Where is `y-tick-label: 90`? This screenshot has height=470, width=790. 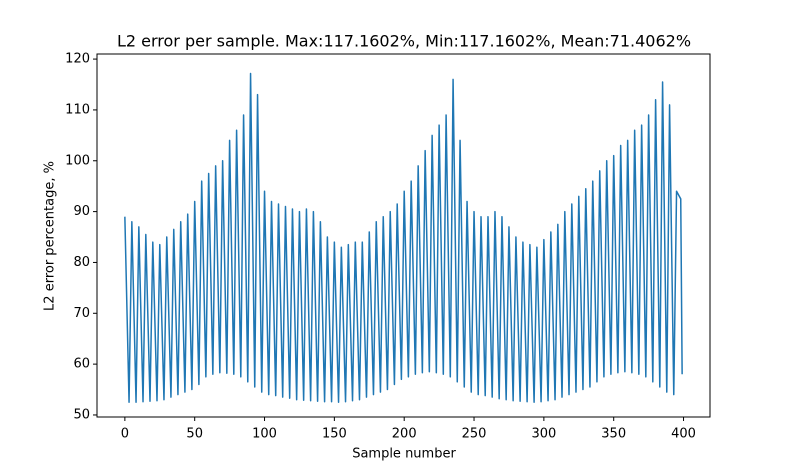
y-tick-label: 90 is located at coordinates (81, 211).